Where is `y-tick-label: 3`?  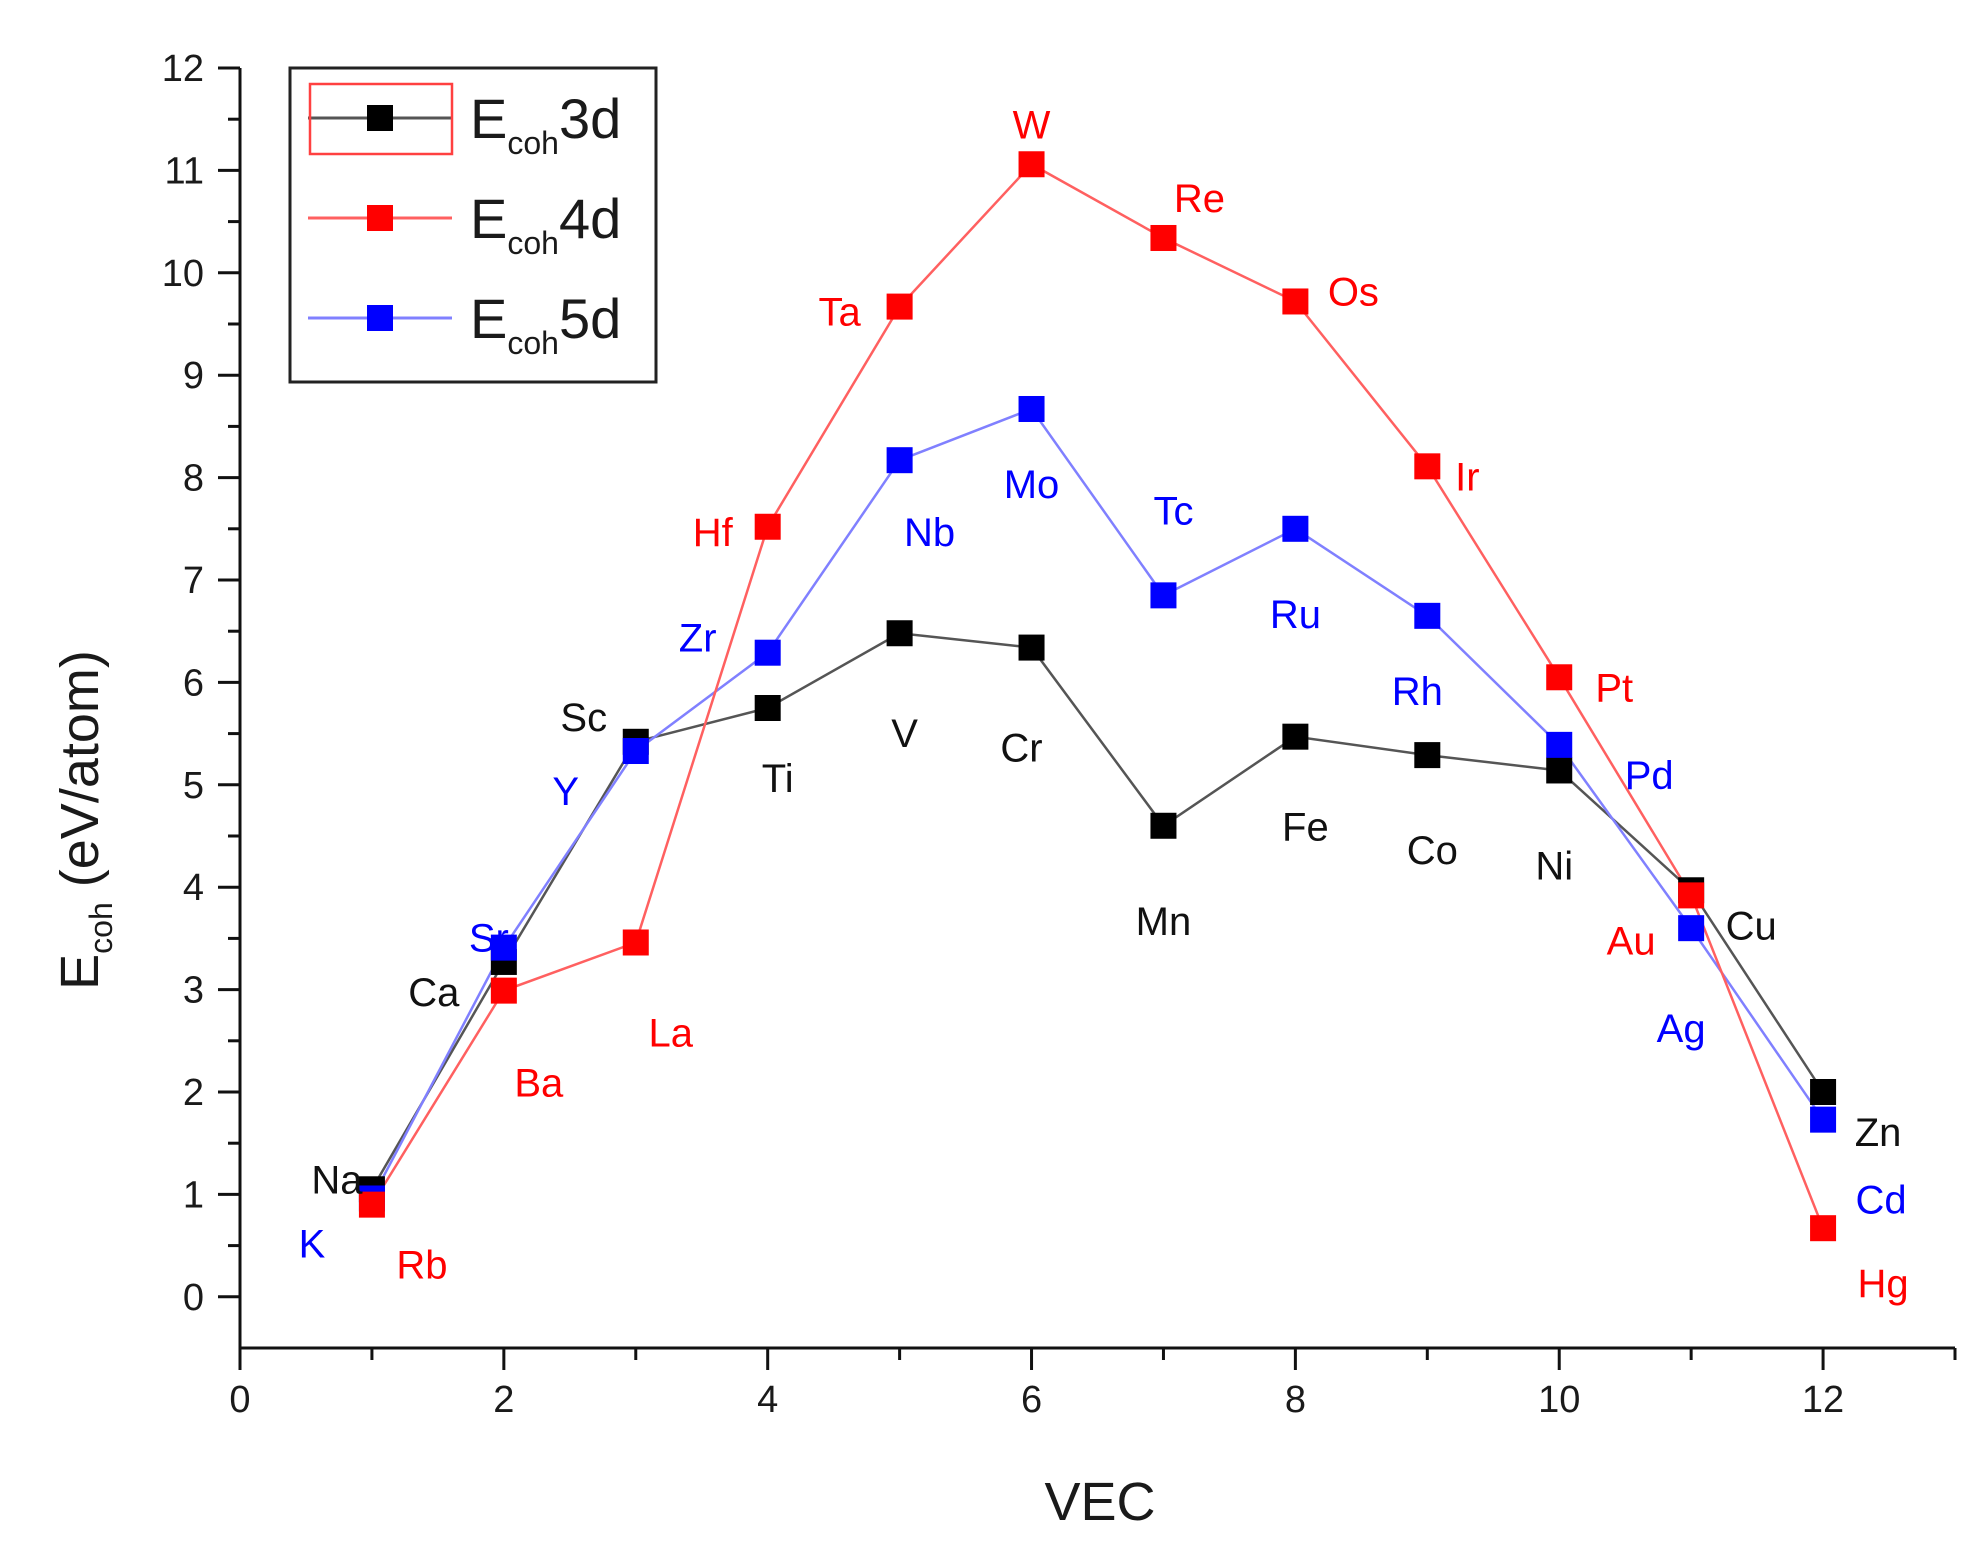
y-tick-label: 3 is located at coordinates (193, 991).